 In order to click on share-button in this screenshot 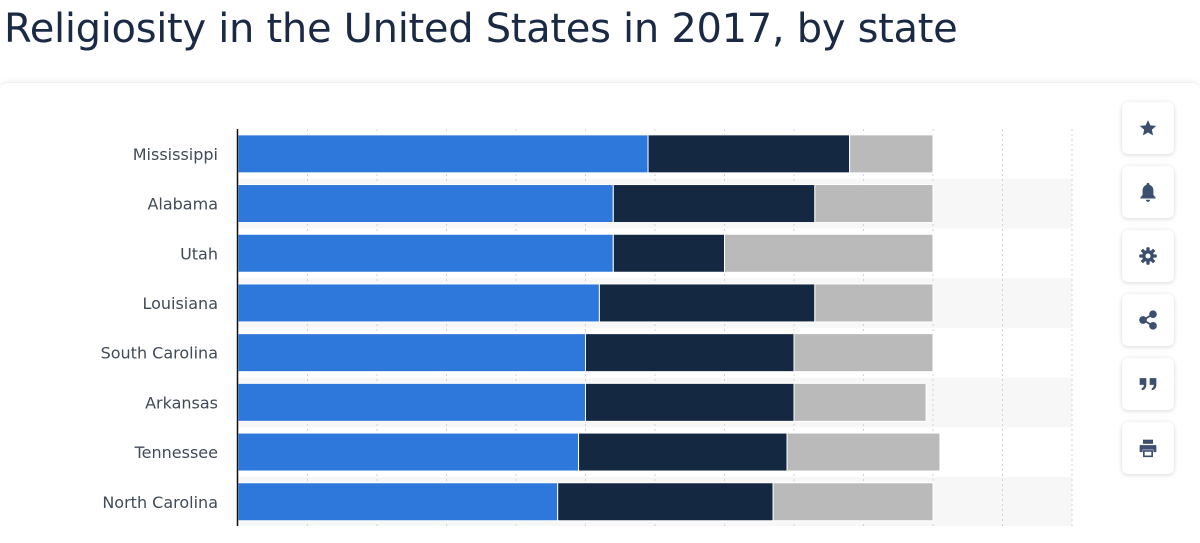, I will do `click(1148, 320)`.